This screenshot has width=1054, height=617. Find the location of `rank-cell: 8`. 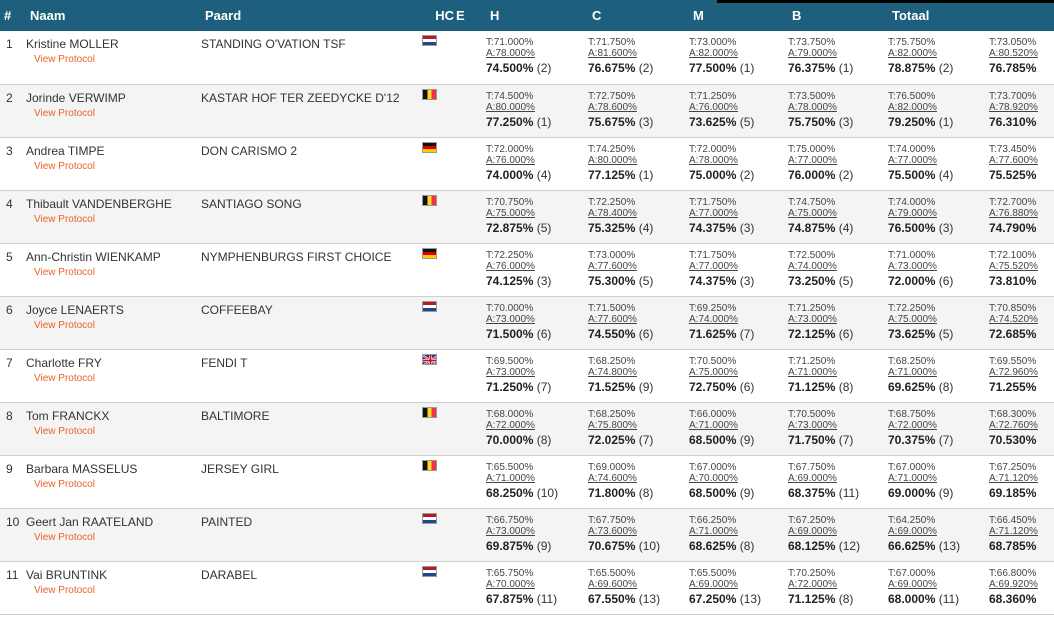

rank-cell: 8 is located at coordinates (13, 429).